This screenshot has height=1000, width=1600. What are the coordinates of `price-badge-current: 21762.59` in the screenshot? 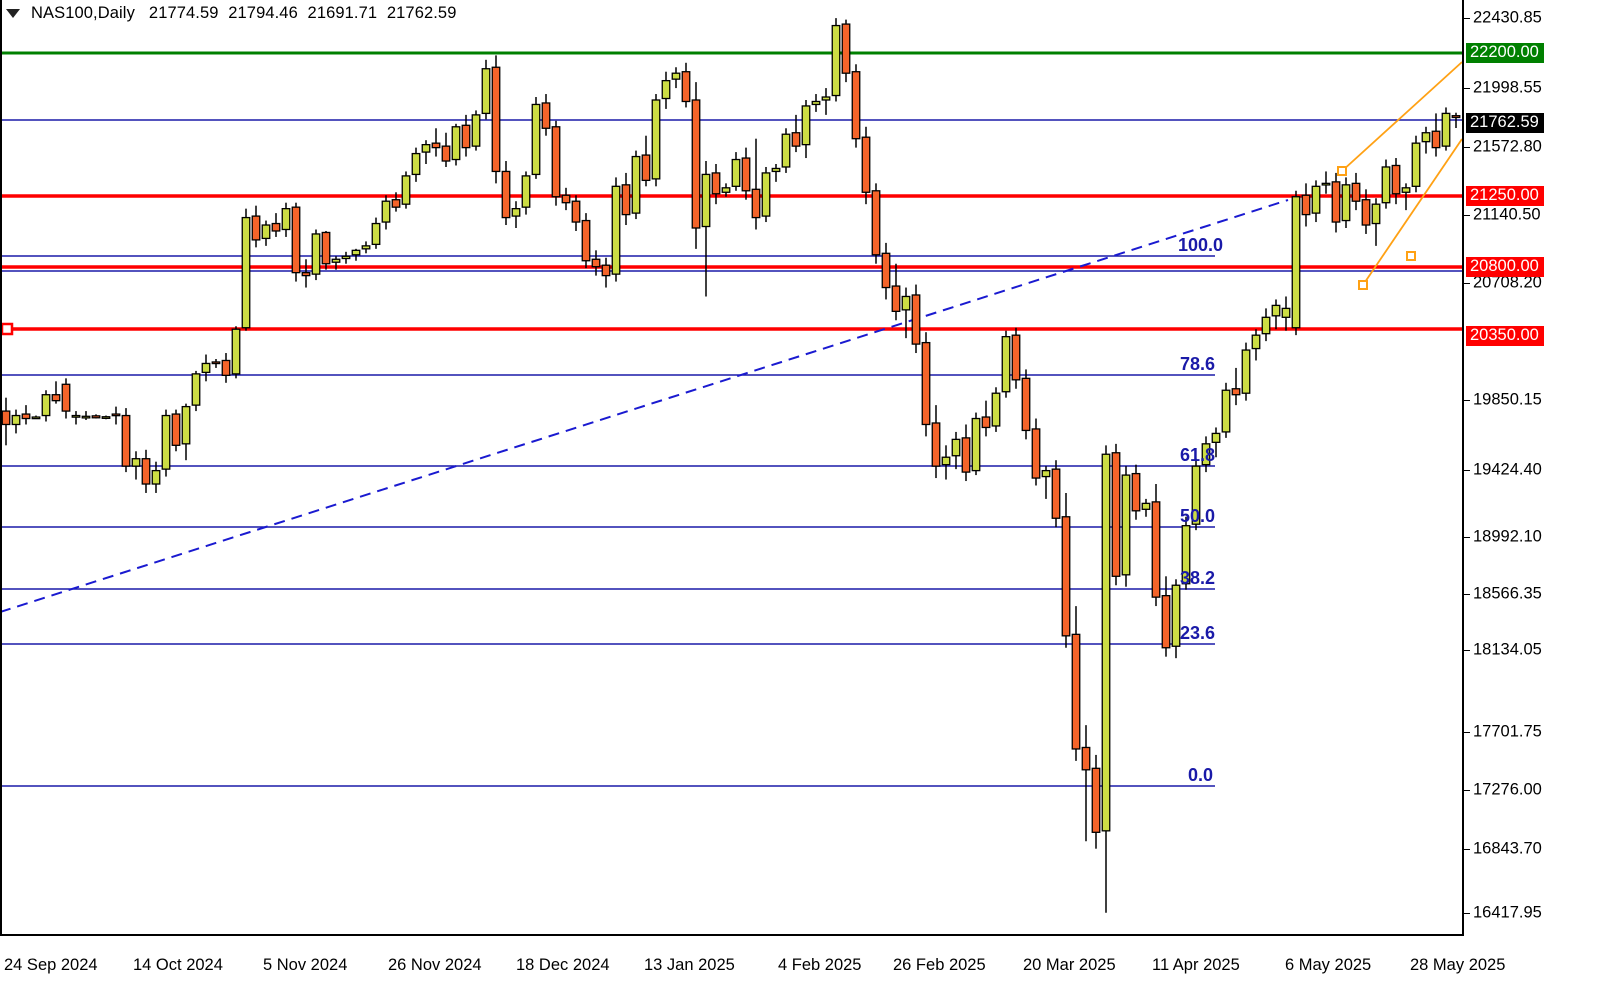 It's located at (1505, 123).